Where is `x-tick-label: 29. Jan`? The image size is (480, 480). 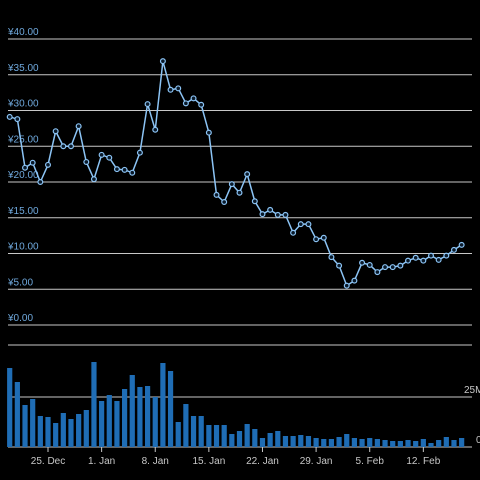 x-tick-label: 29. Jan is located at coordinates (316, 461).